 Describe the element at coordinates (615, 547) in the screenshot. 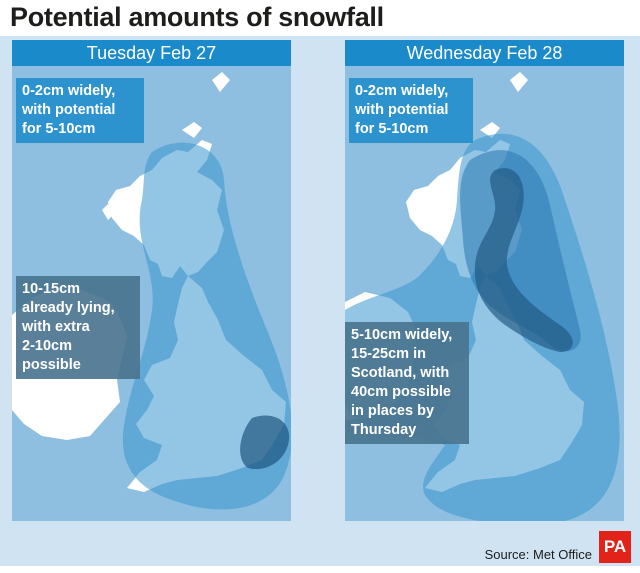

I see `pa-logo: PA` at that location.